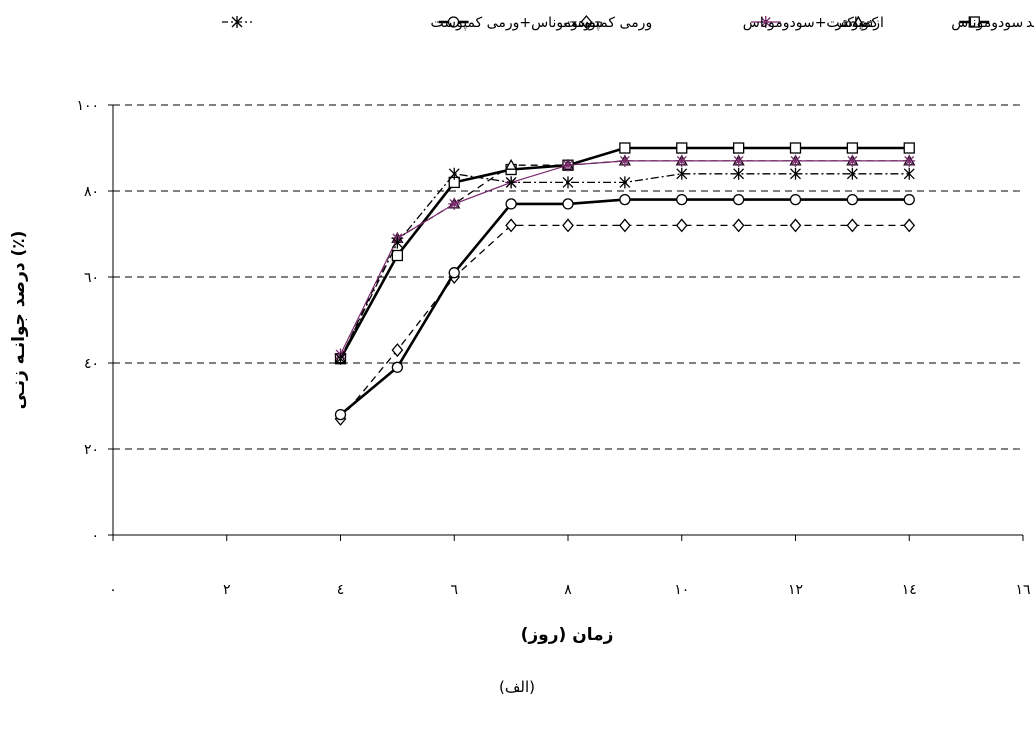 This screenshot has width=1034, height=730. I want to click on y-tick-label: ٤٠, so click(91, 364).